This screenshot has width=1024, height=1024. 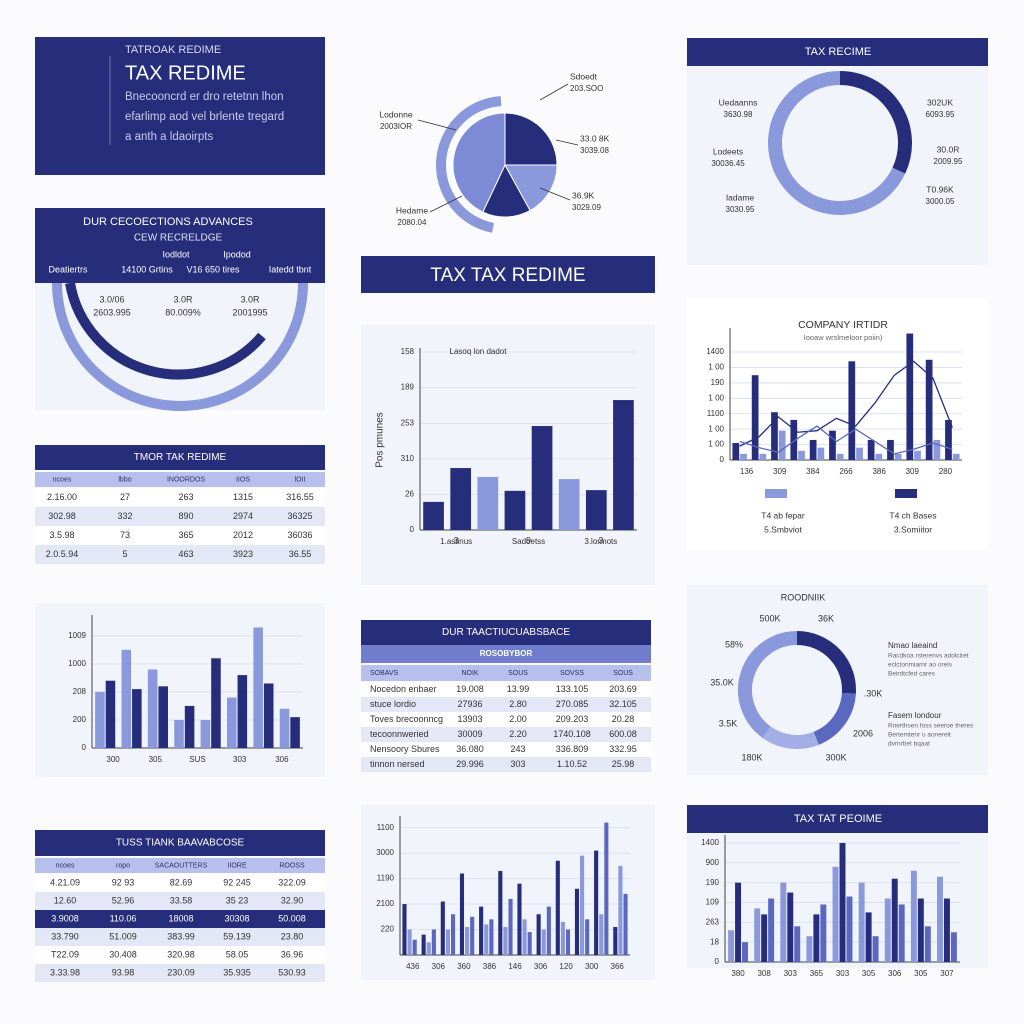 What do you see at coordinates (835, 757) in the screenshot?
I see `donut-label: 300K` at bounding box center [835, 757].